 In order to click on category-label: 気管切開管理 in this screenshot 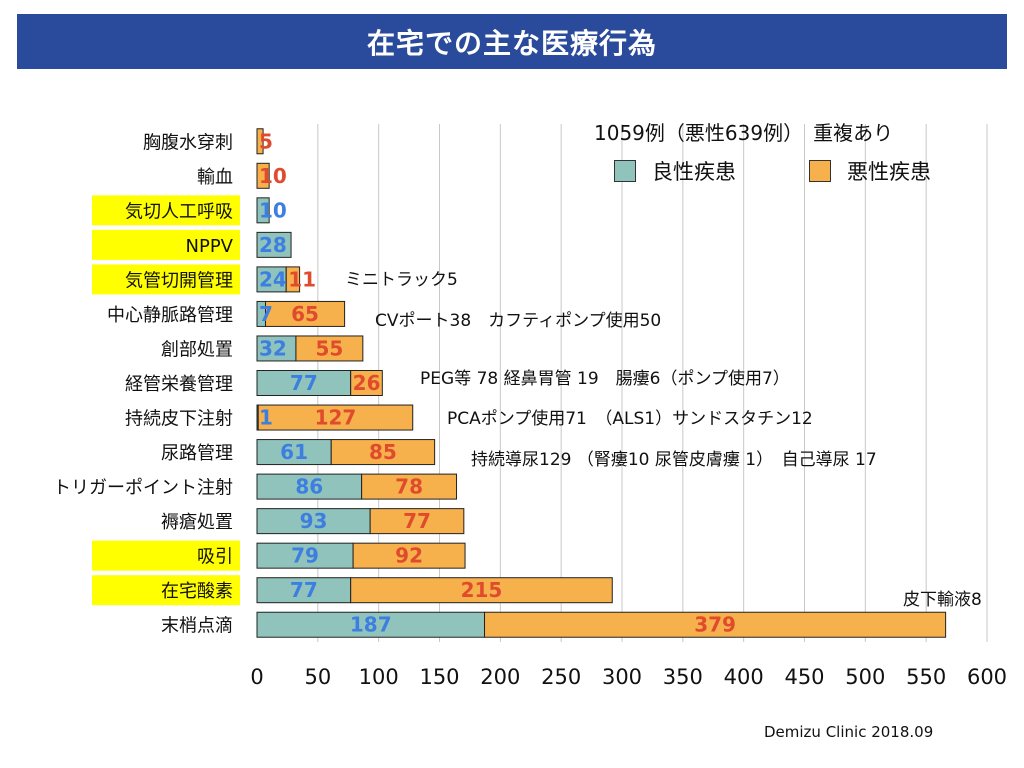, I will do `click(179, 280)`.